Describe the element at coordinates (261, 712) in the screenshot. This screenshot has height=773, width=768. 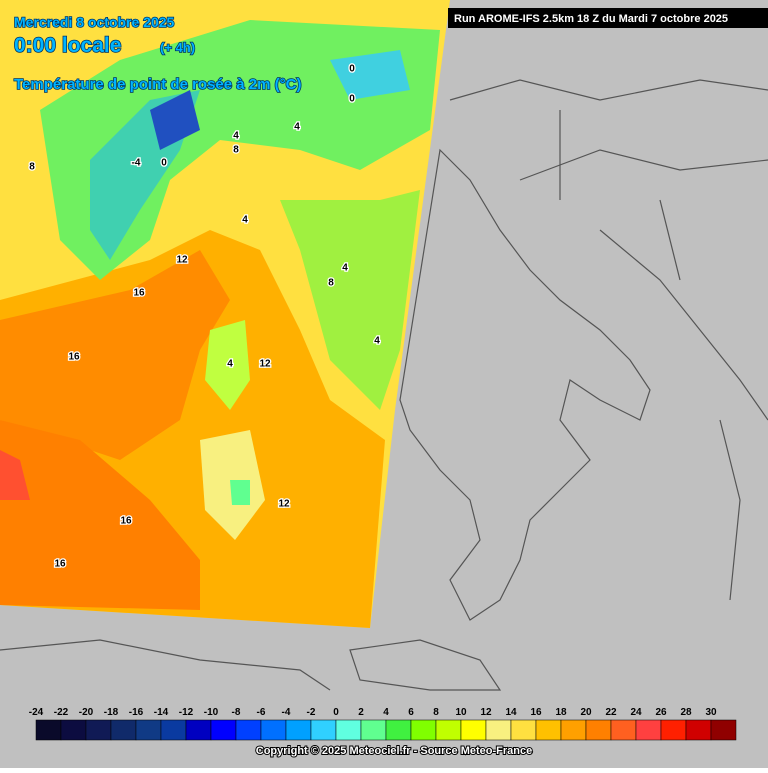
I see `scale-label: -6` at that location.